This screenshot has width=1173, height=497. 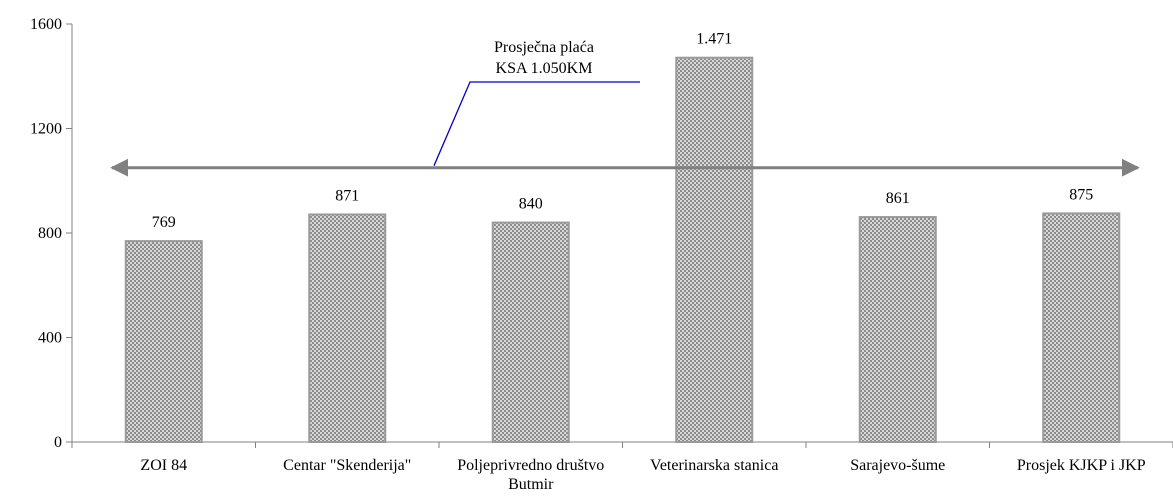 What do you see at coordinates (347, 195) in the screenshot?
I see `data-label: 871` at bounding box center [347, 195].